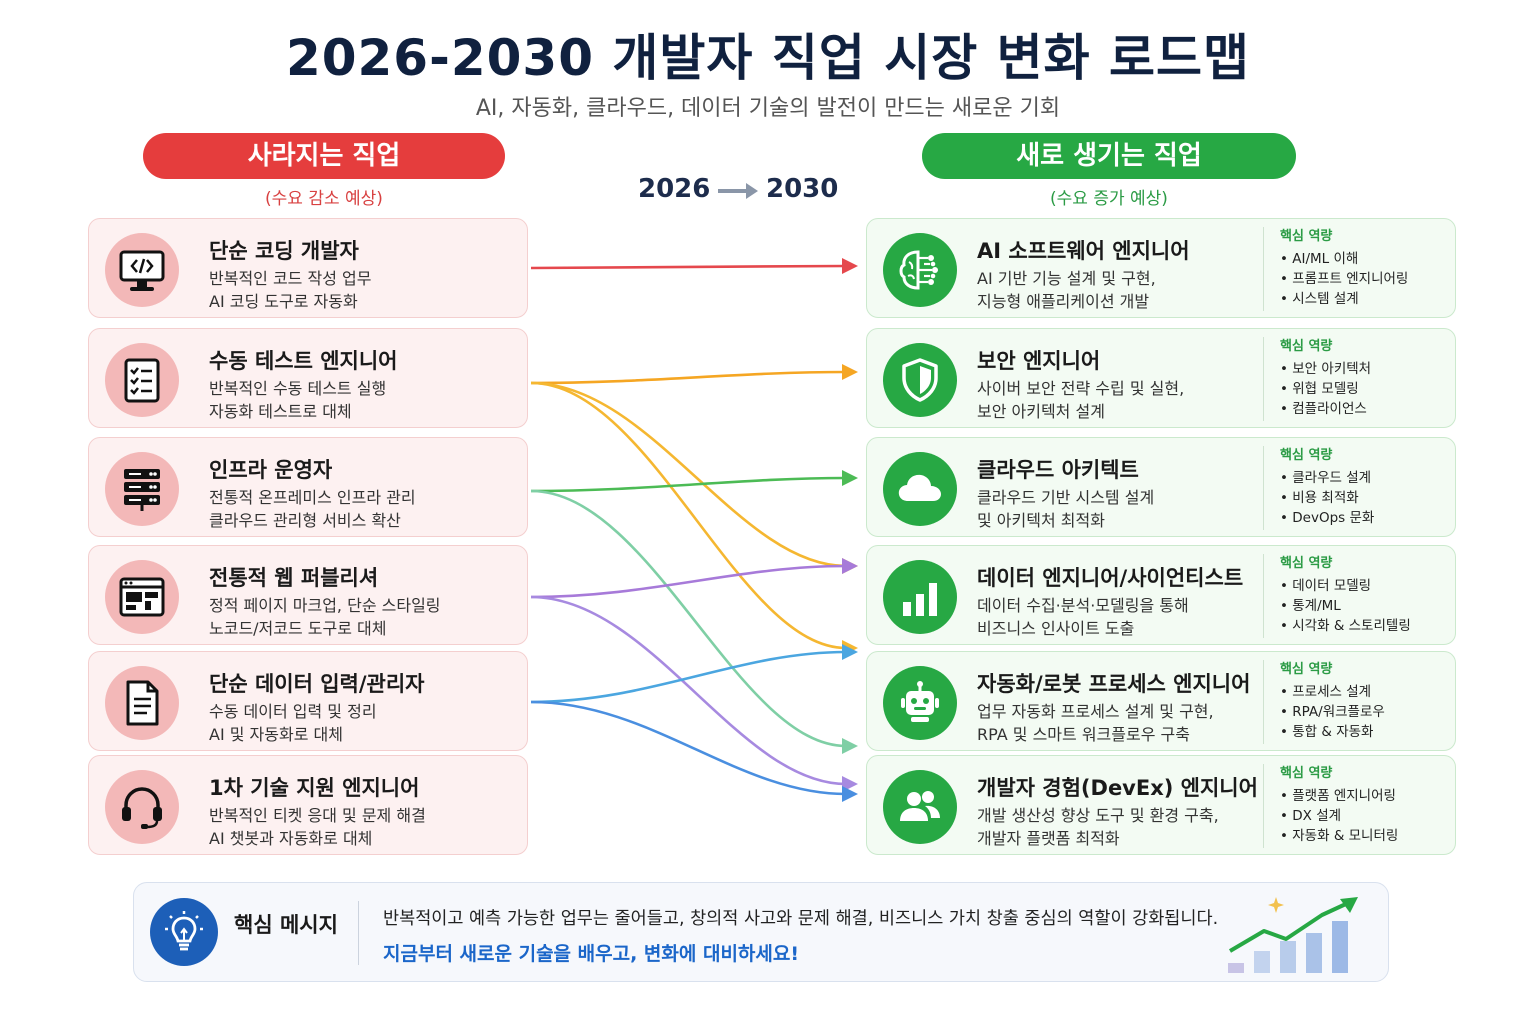  Describe the element at coordinates (1098, 815) in the screenshot. I see `desc-line: 개발 생산성 향상 도구 및 환경 구축,` at that location.